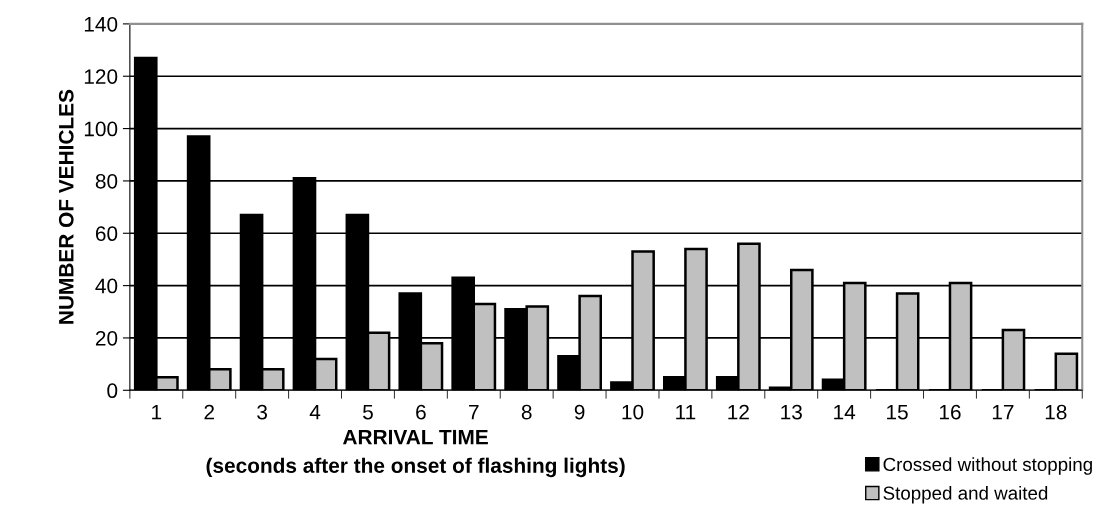 This screenshot has width=1110, height=531. I want to click on x-tick-label: 6, so click(421, 412).